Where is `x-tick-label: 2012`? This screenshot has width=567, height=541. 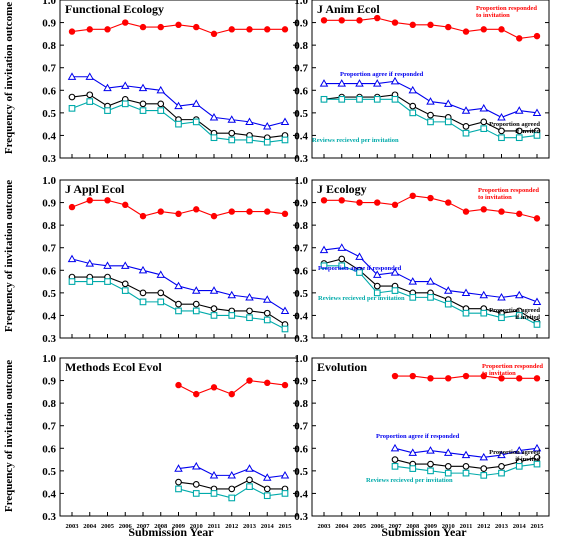 x-tick-label: 2012 is located at coordinates (231, 526).